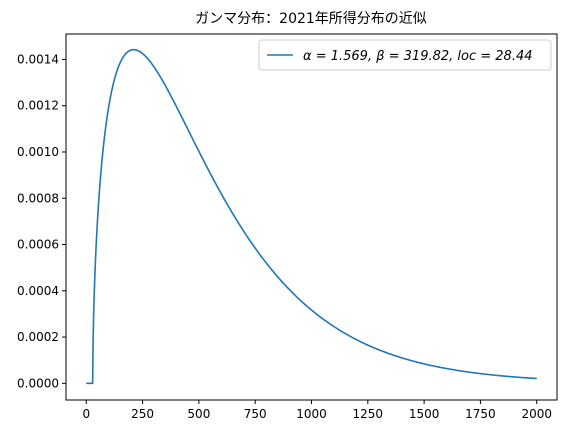 This screenshot has height=438, width=567. What do you see at coordinates (142, 414) in the screenshot?
I see `x-tick-label: 250` at bounding box center [142, 414].